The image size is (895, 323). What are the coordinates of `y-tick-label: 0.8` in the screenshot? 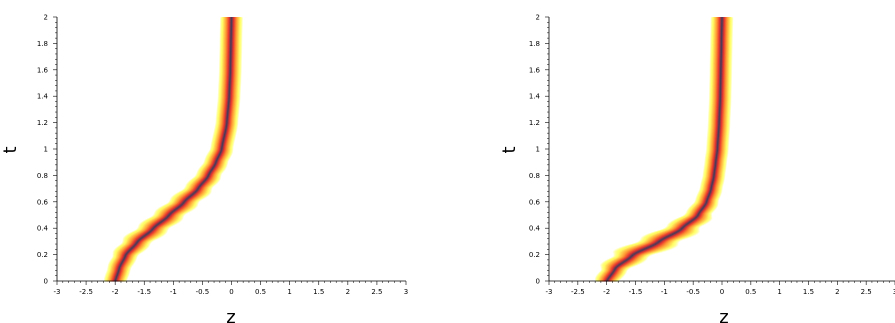 It's located at (534, 176).